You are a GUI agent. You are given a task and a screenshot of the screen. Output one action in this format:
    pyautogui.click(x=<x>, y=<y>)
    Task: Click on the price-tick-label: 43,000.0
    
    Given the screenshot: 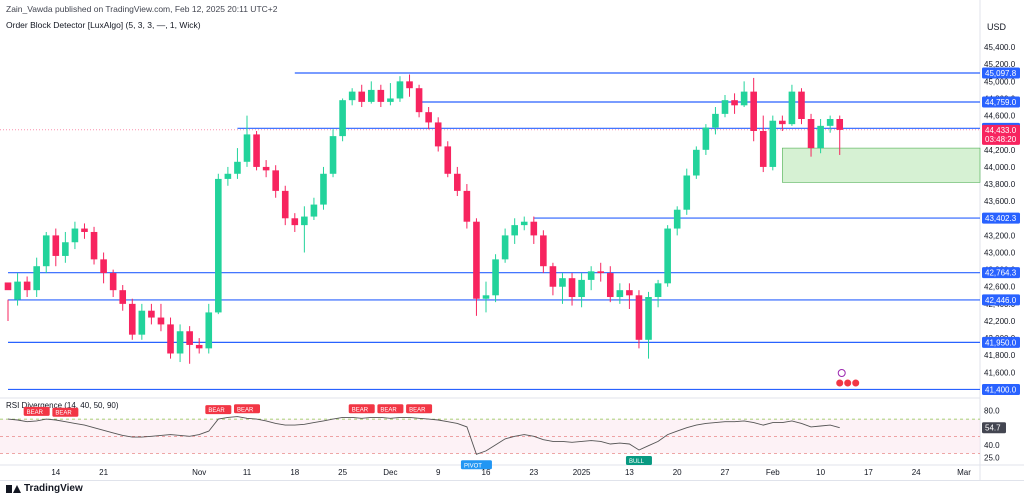 What is the action you would take?
    pyautogui.click(x=1000, y=253)
    